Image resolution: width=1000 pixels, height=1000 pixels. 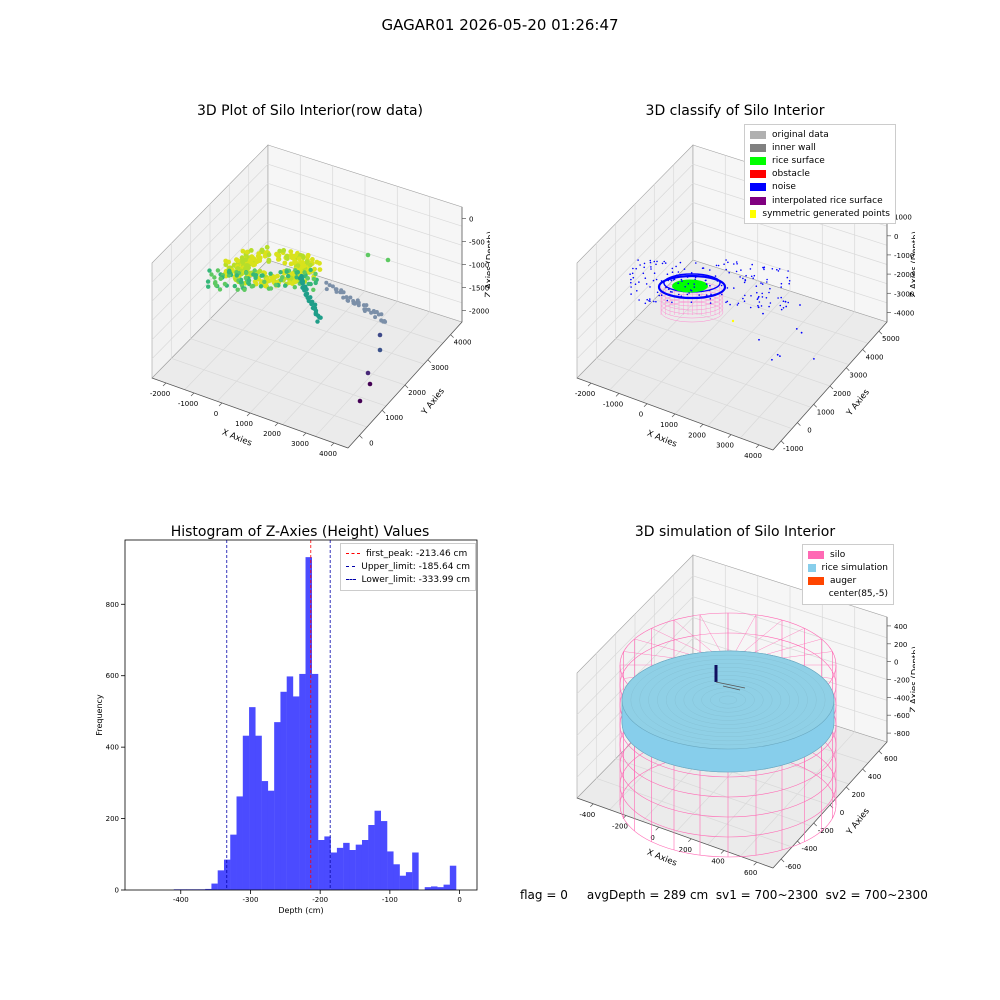 What do you see at coordinates (417, 393) in the screenshot?
I see `raw-y-tick-label: 2000` at bounding box center [417, 393].